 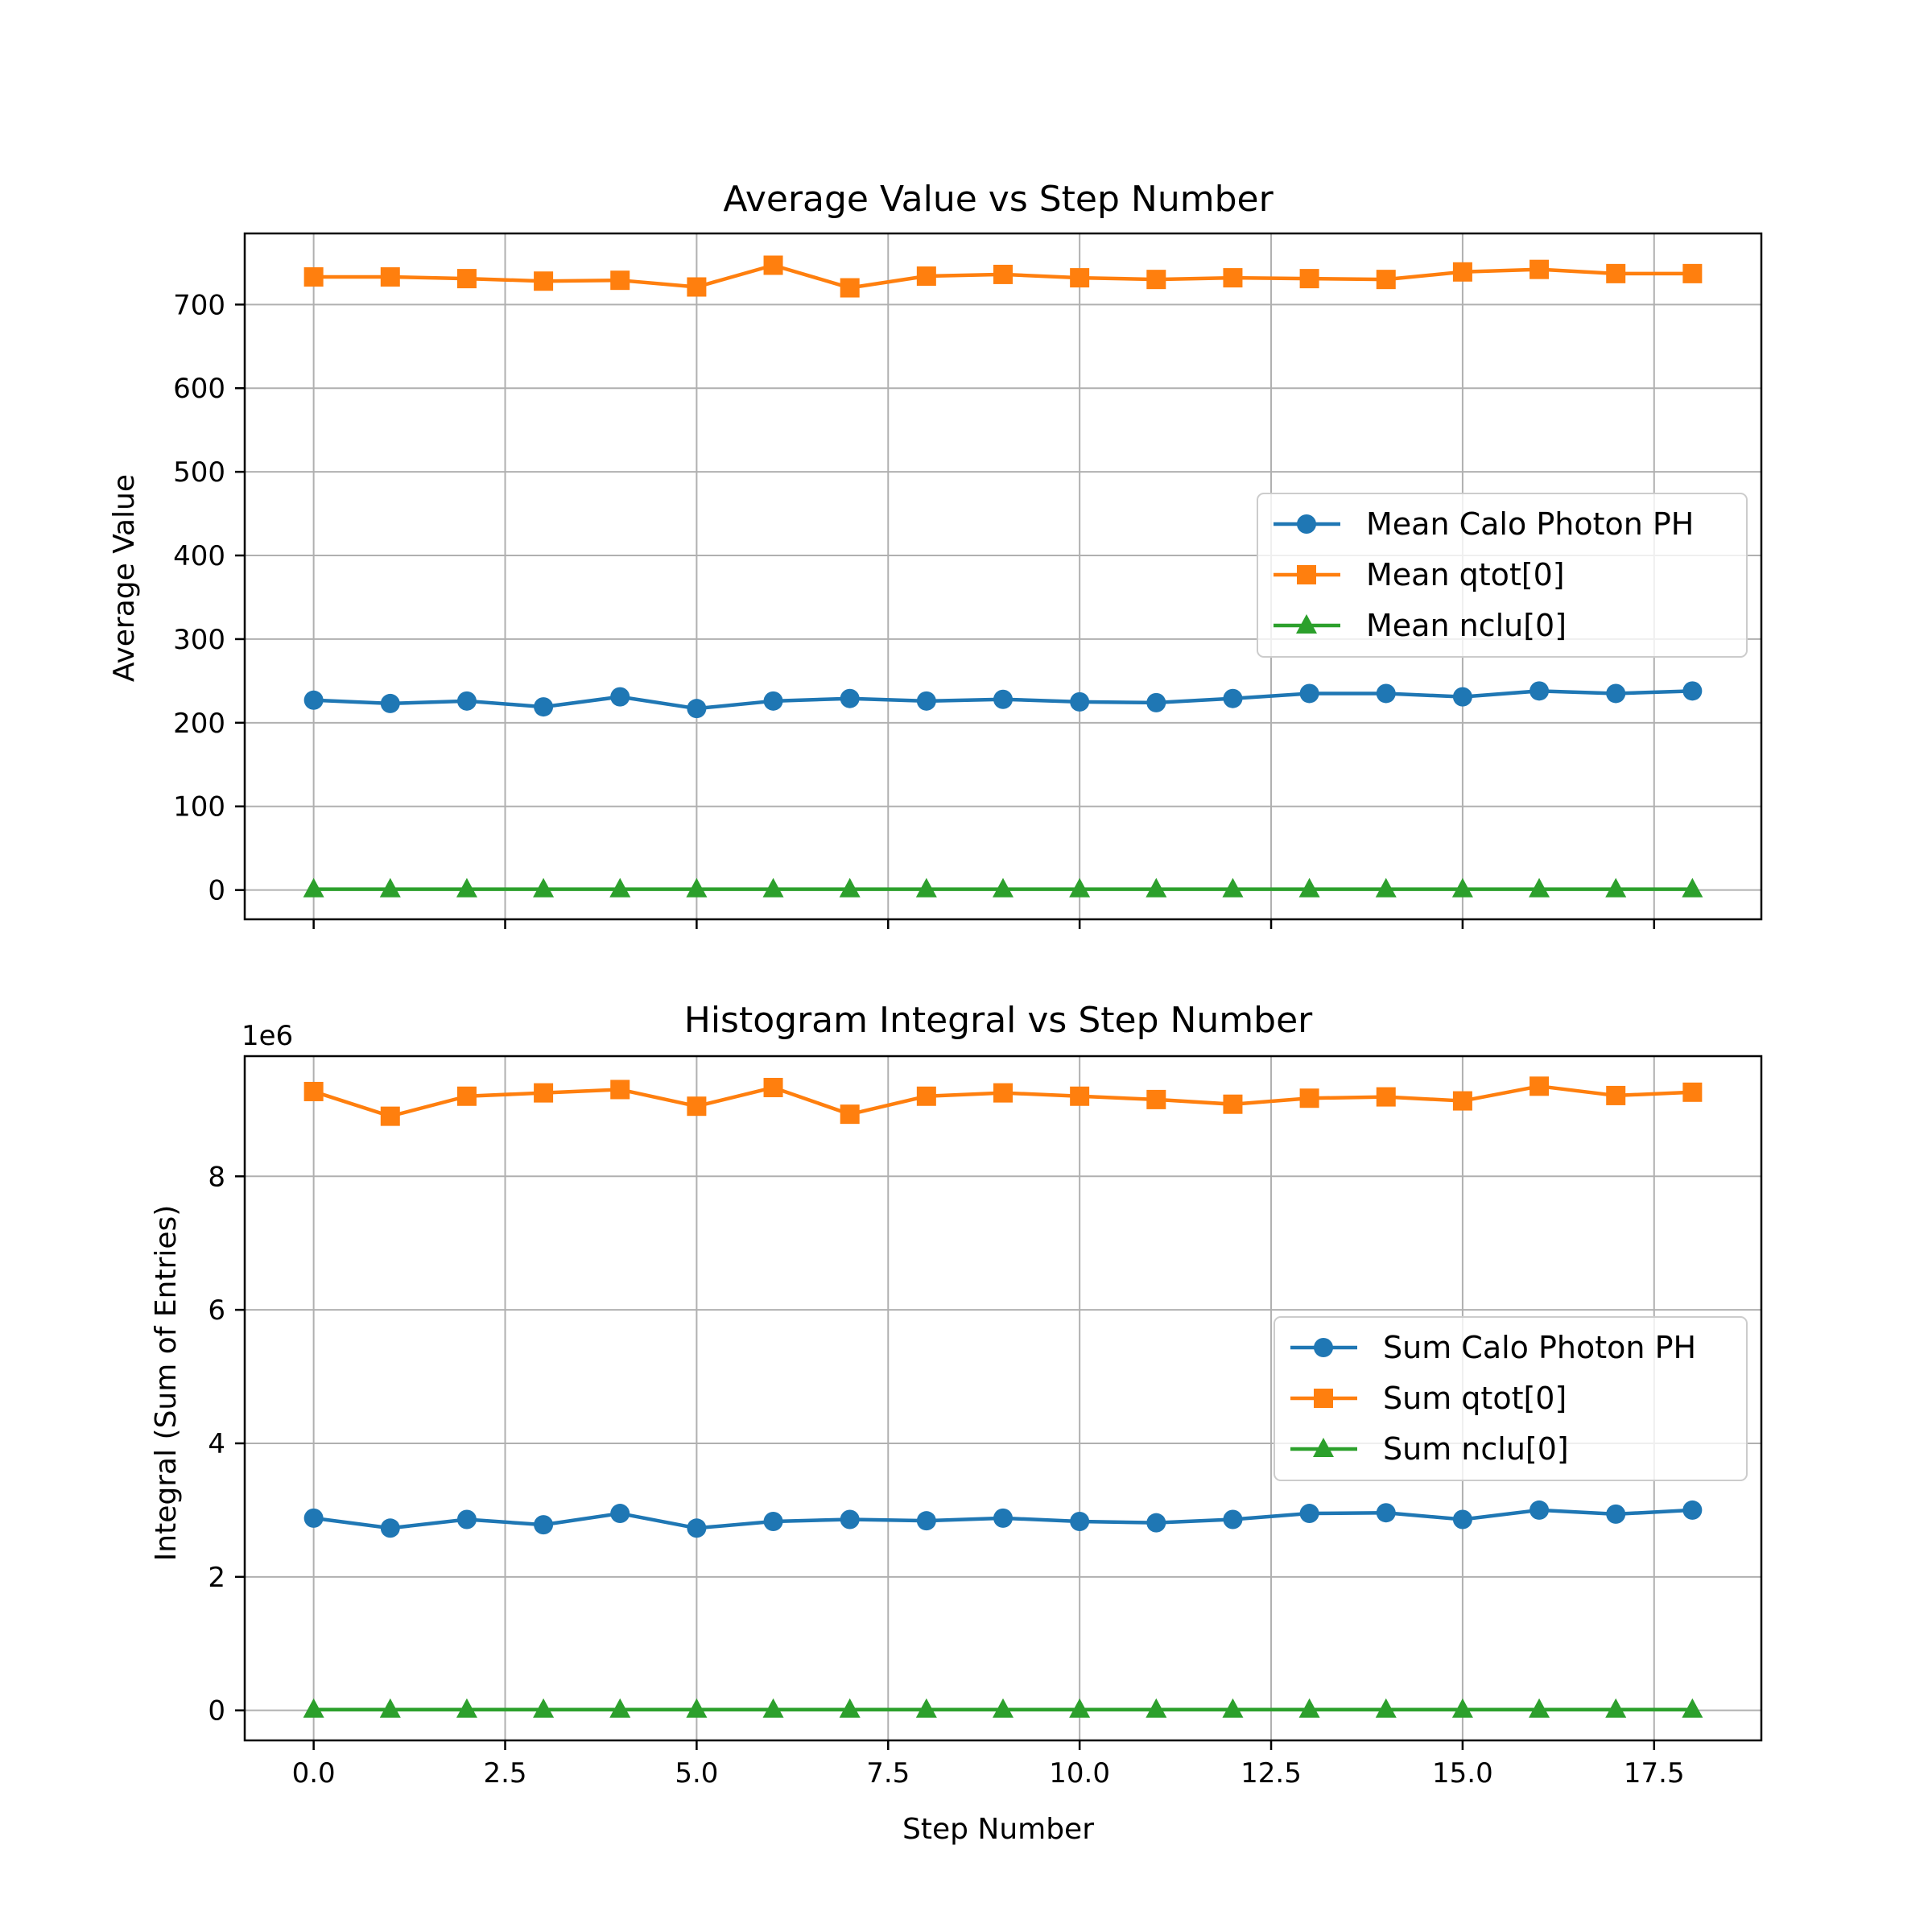 I want to click on x-tick-label: 0.0, so click(x=314, y=1773).